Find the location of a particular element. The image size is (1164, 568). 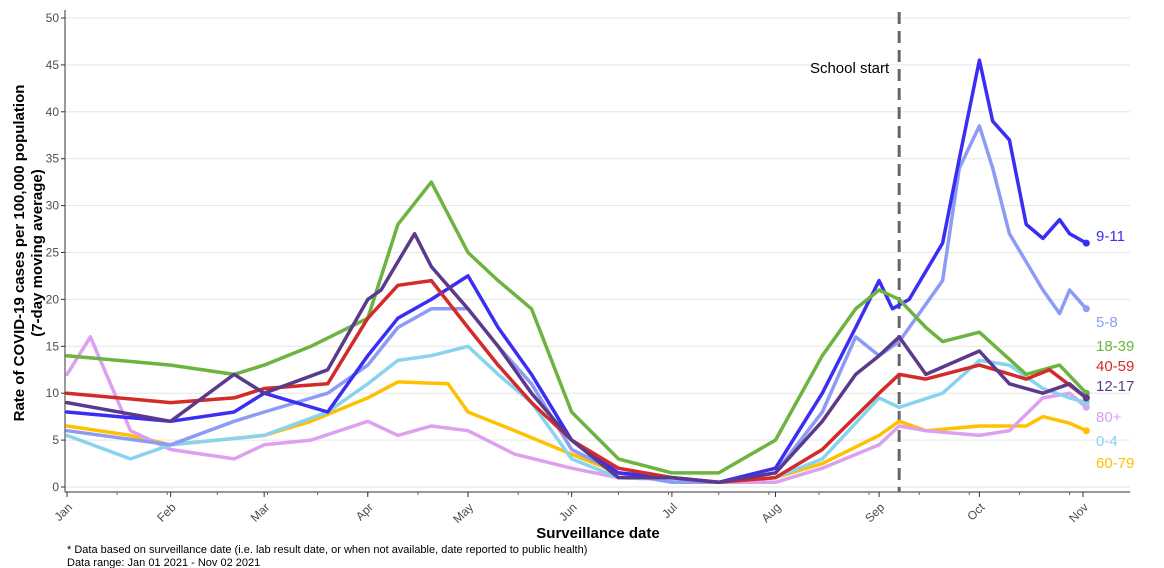

end-label: 9-11 is located at coordinates (1110, 236).